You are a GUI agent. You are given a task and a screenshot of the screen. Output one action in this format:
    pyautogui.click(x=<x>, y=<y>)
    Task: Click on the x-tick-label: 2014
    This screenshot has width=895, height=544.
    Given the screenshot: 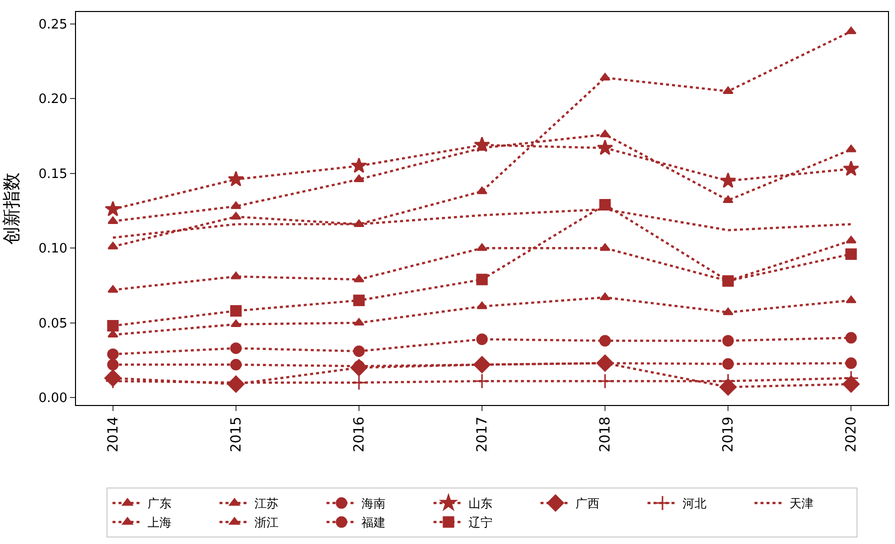 What is the action you would take?
    pyautogui.click(x=113, y=434)
    